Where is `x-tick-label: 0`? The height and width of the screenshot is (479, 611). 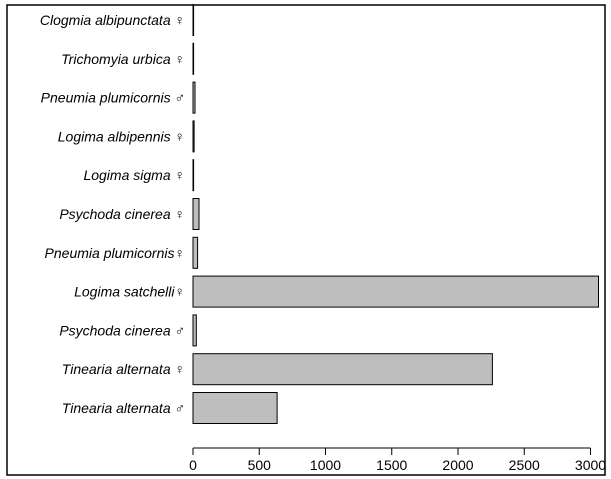
x-tick-label: 0 is located at coordinates (193, 465).